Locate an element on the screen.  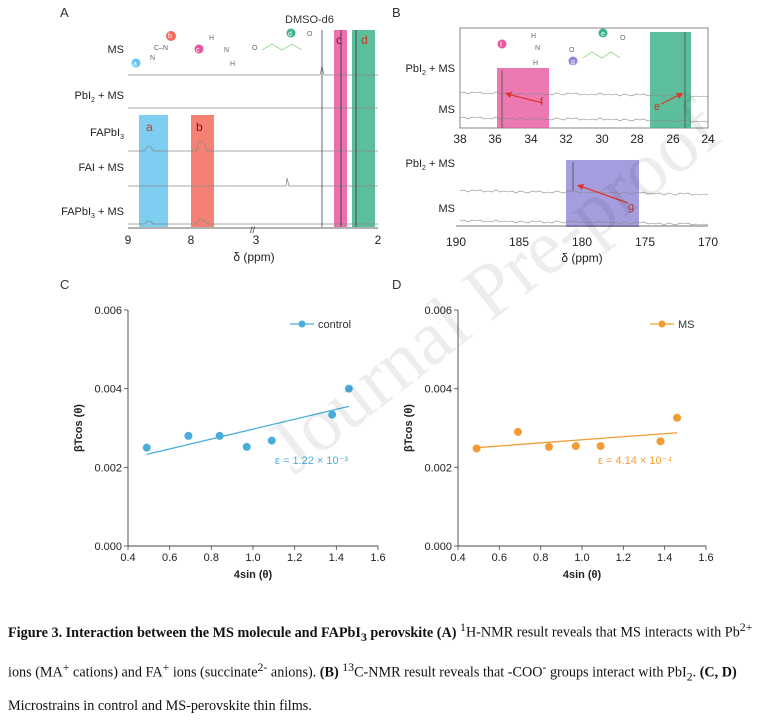
a-tick-9: 9 is located at coordinates (128, 240).